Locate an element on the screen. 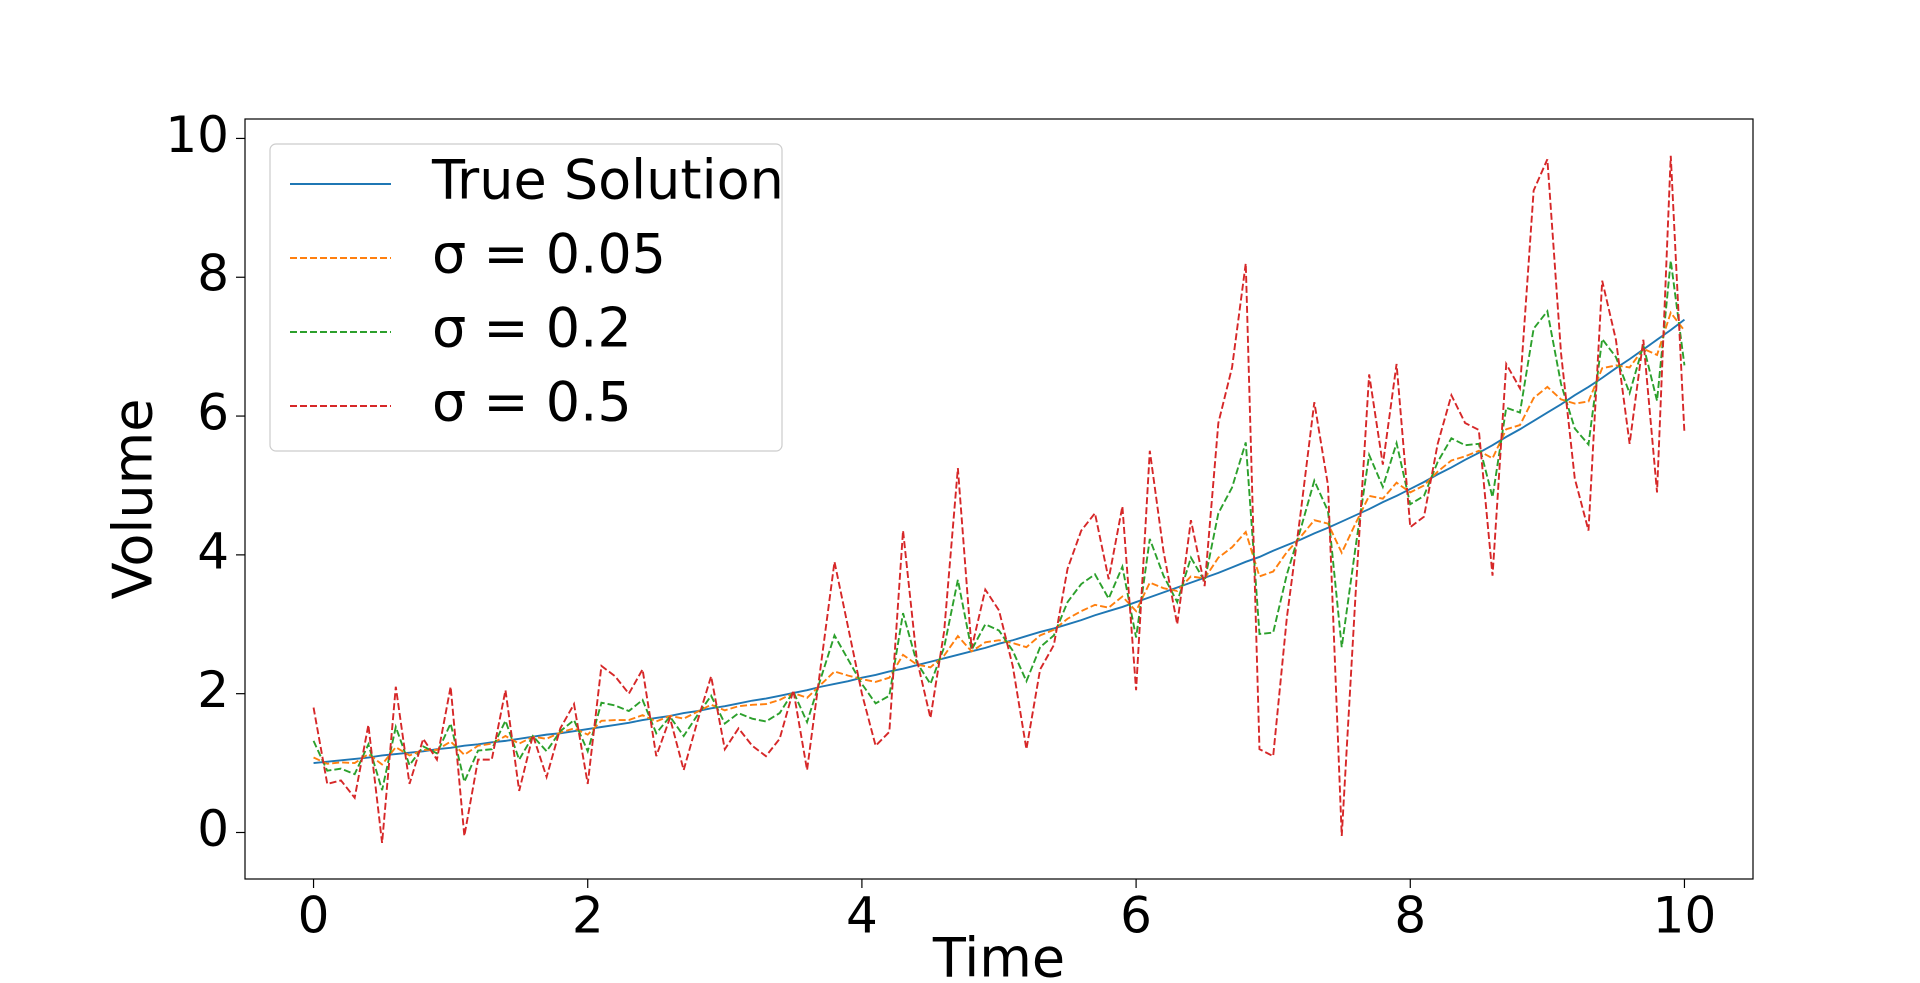 This screenshot has height=983, width=1920. y-tick-label: 10 is located at coordinates (197, 135).